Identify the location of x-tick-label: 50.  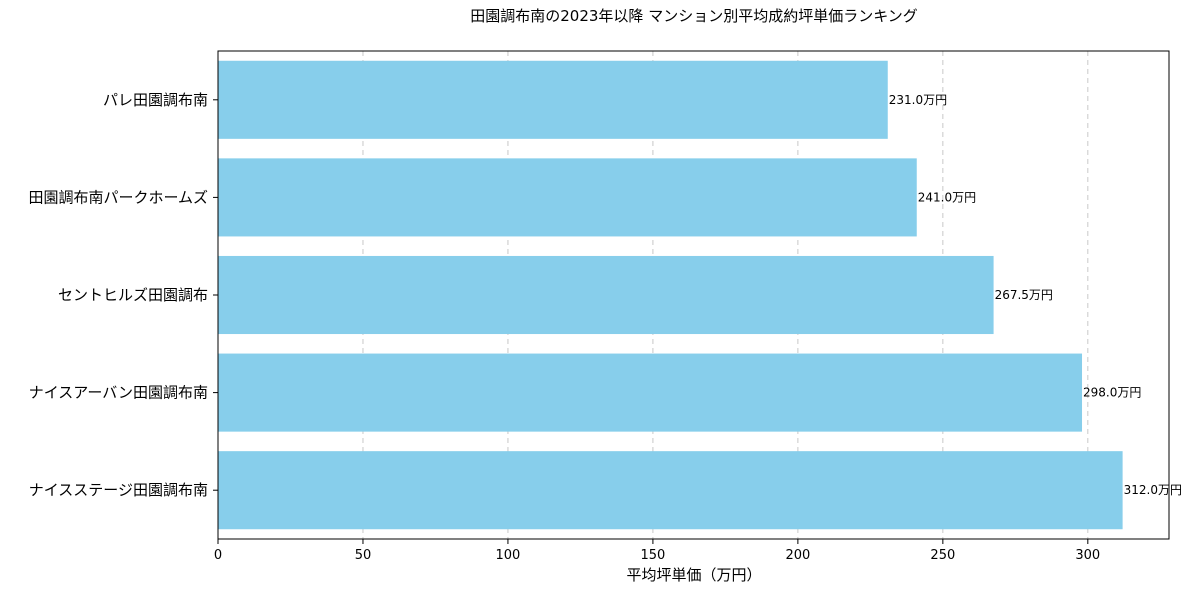
(363, 555).